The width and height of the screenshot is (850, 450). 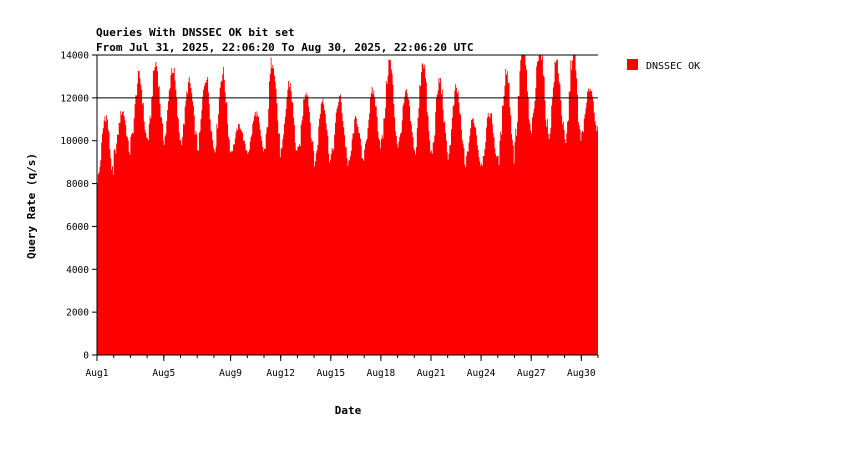 I want to click on y-tick-label: 6000, so click(x=77, y=227).